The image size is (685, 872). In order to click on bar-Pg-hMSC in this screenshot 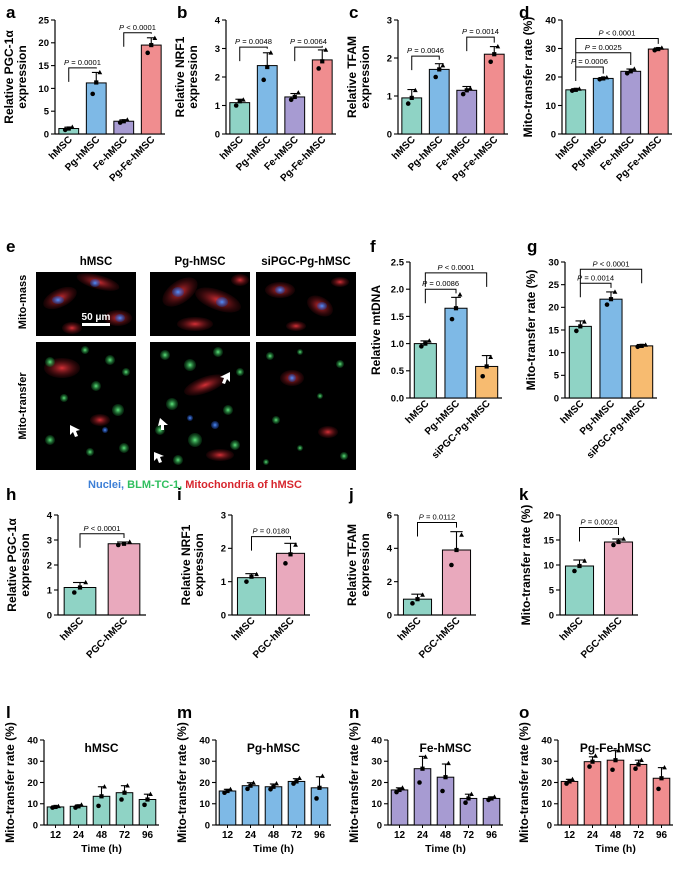, I will do `click(456, 353)`.